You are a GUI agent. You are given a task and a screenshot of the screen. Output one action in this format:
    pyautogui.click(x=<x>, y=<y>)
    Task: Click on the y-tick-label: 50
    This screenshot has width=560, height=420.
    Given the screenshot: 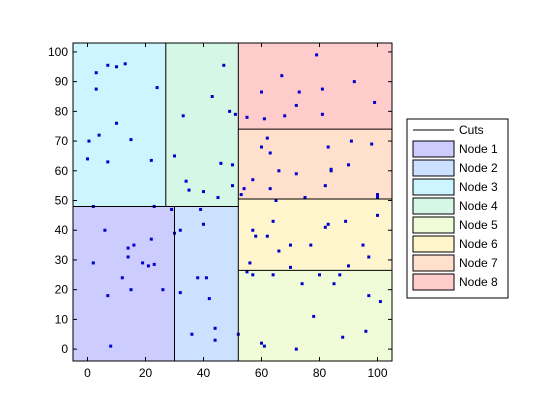 What is the action you would take?
    pyautogui.click(x=62, y=201)
    